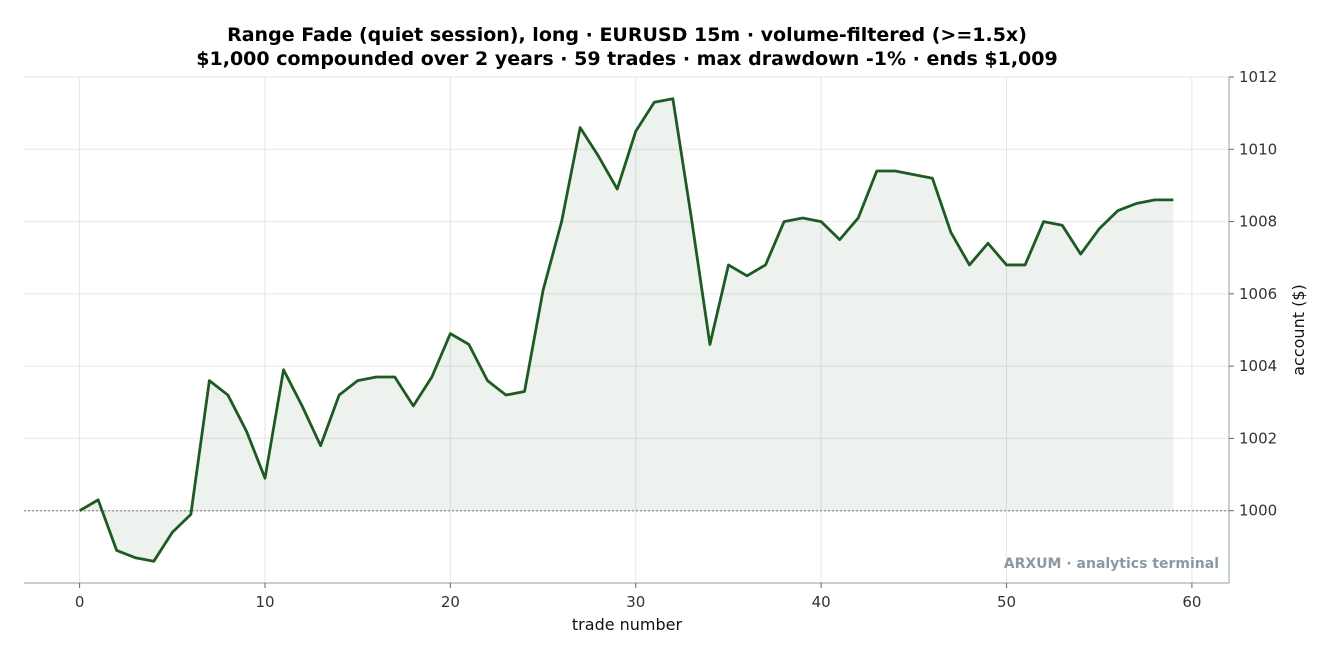  What do you see at coordinates (80, 602) in the screenshot?
I see `x-tick-label: 0` at bounding box center [80, 602].